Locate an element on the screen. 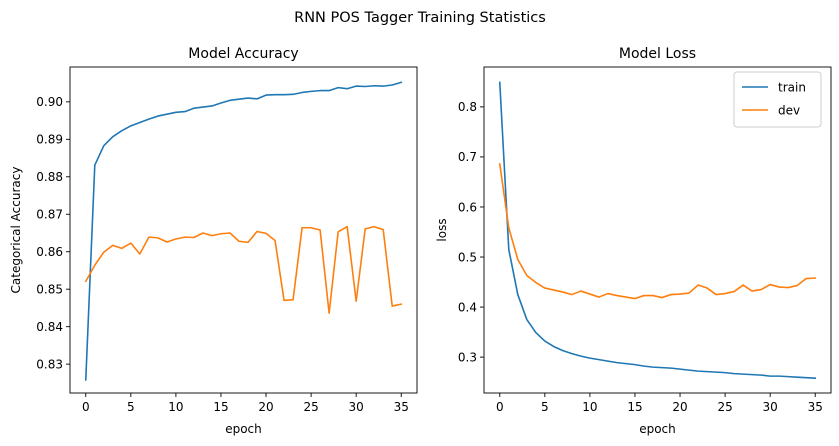 Image resolution: width=839 pixels, height=446 pixels. accuracy-y-tick-label: 0.89 is located at coordinates (49, 140).